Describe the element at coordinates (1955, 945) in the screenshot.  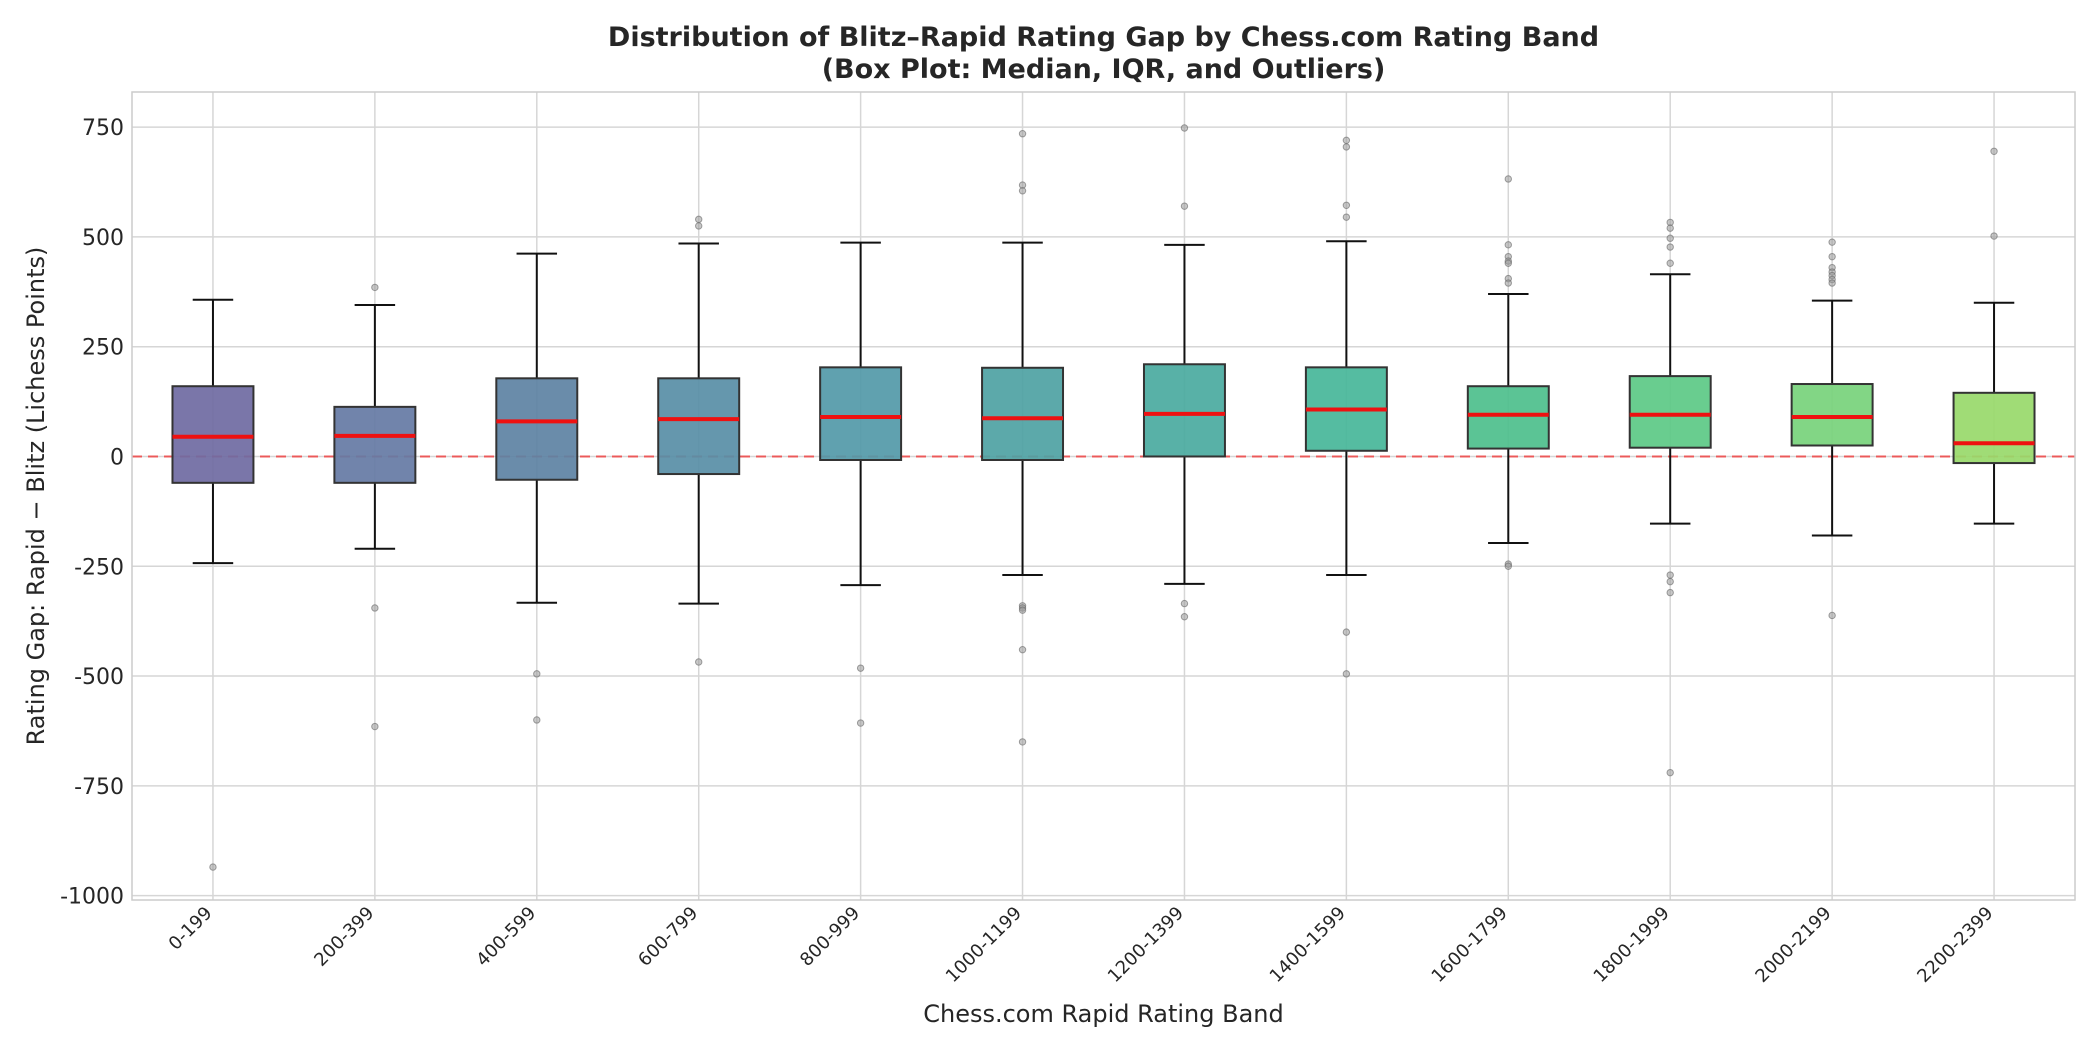
I see `x-tick-label: 2200-2399` at that location.